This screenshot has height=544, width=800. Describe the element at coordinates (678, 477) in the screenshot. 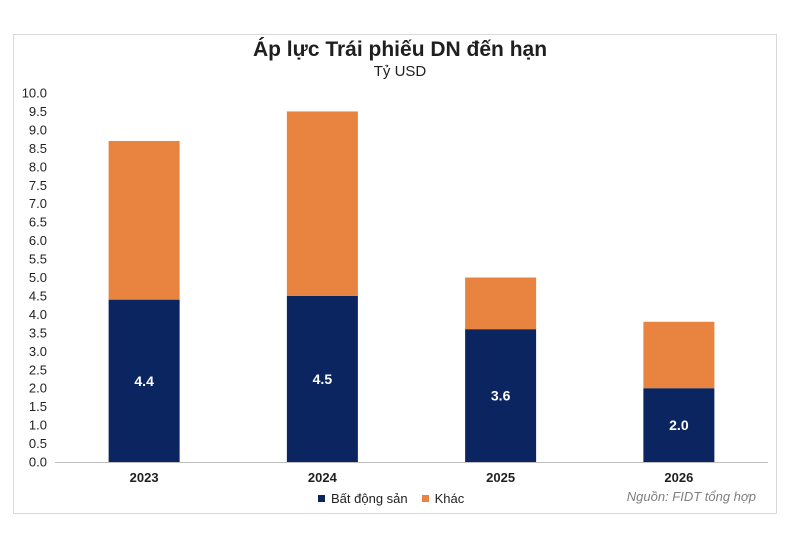

I see `x-tick-label-2026: 2026` at that location.